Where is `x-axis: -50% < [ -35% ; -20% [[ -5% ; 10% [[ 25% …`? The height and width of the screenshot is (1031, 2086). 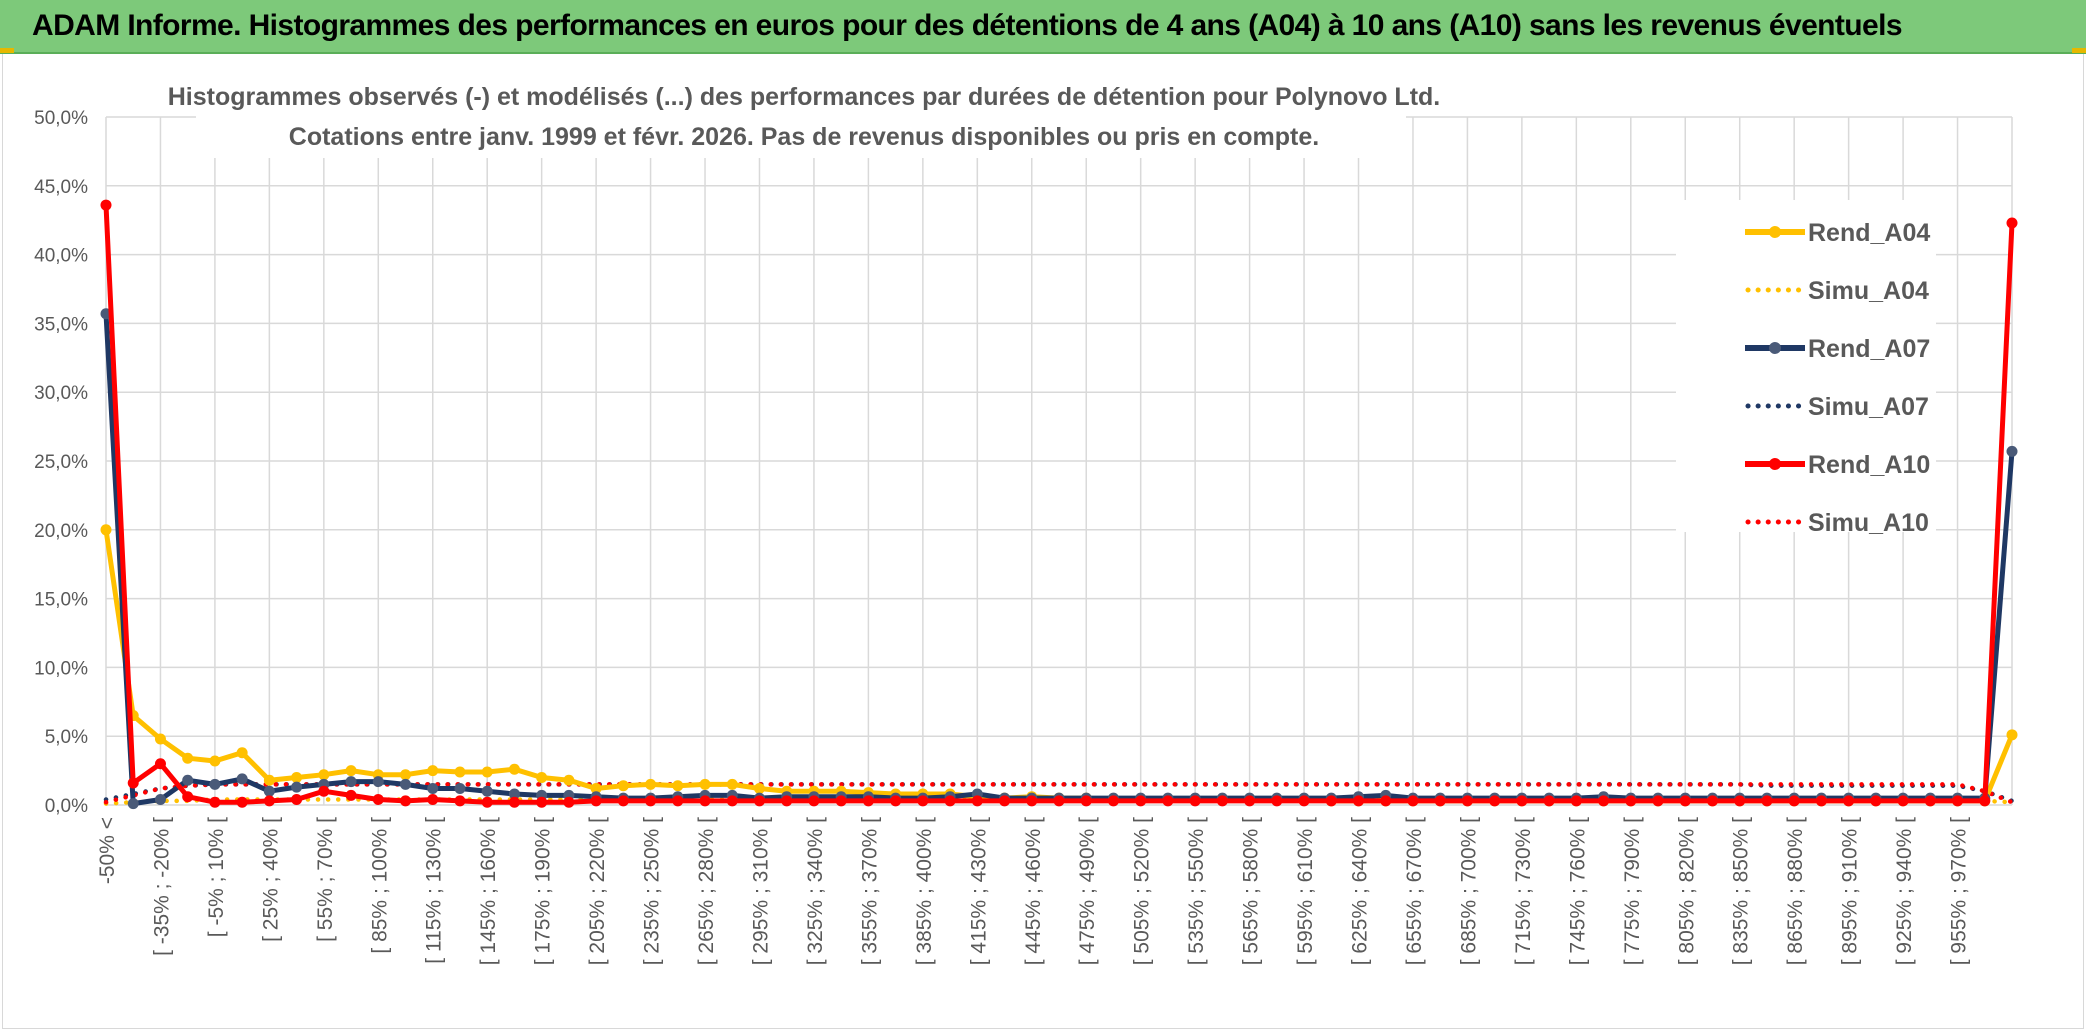
x-axis: -50% < [ -35% ; -20% [[ -5% ; 10% [[ 25% … is located at coordinates (1033, 891).